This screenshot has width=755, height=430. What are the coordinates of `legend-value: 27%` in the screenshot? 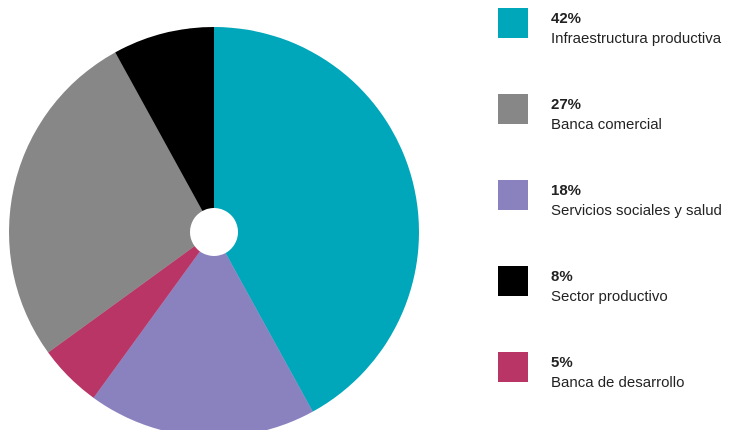 It's located at (566, 104).